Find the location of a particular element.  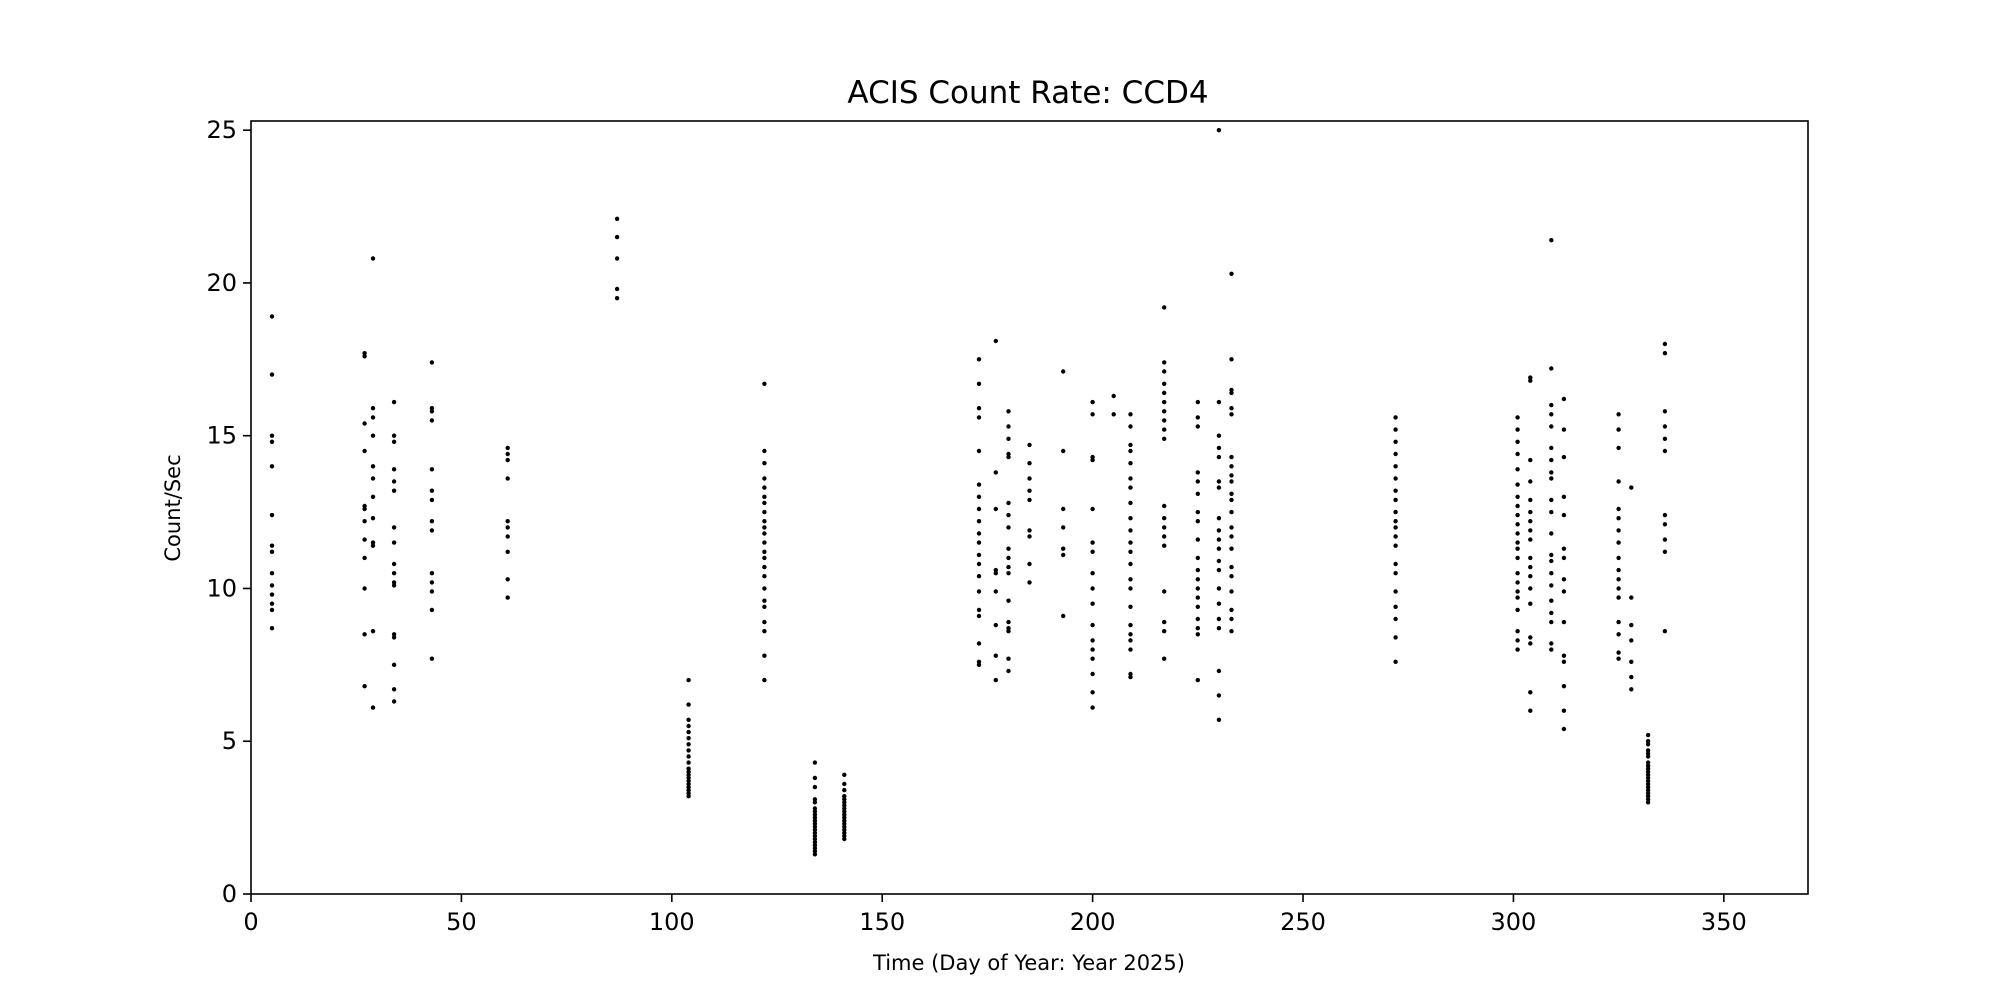

y-tick-label: 5 is located at coordinates (229, 741).